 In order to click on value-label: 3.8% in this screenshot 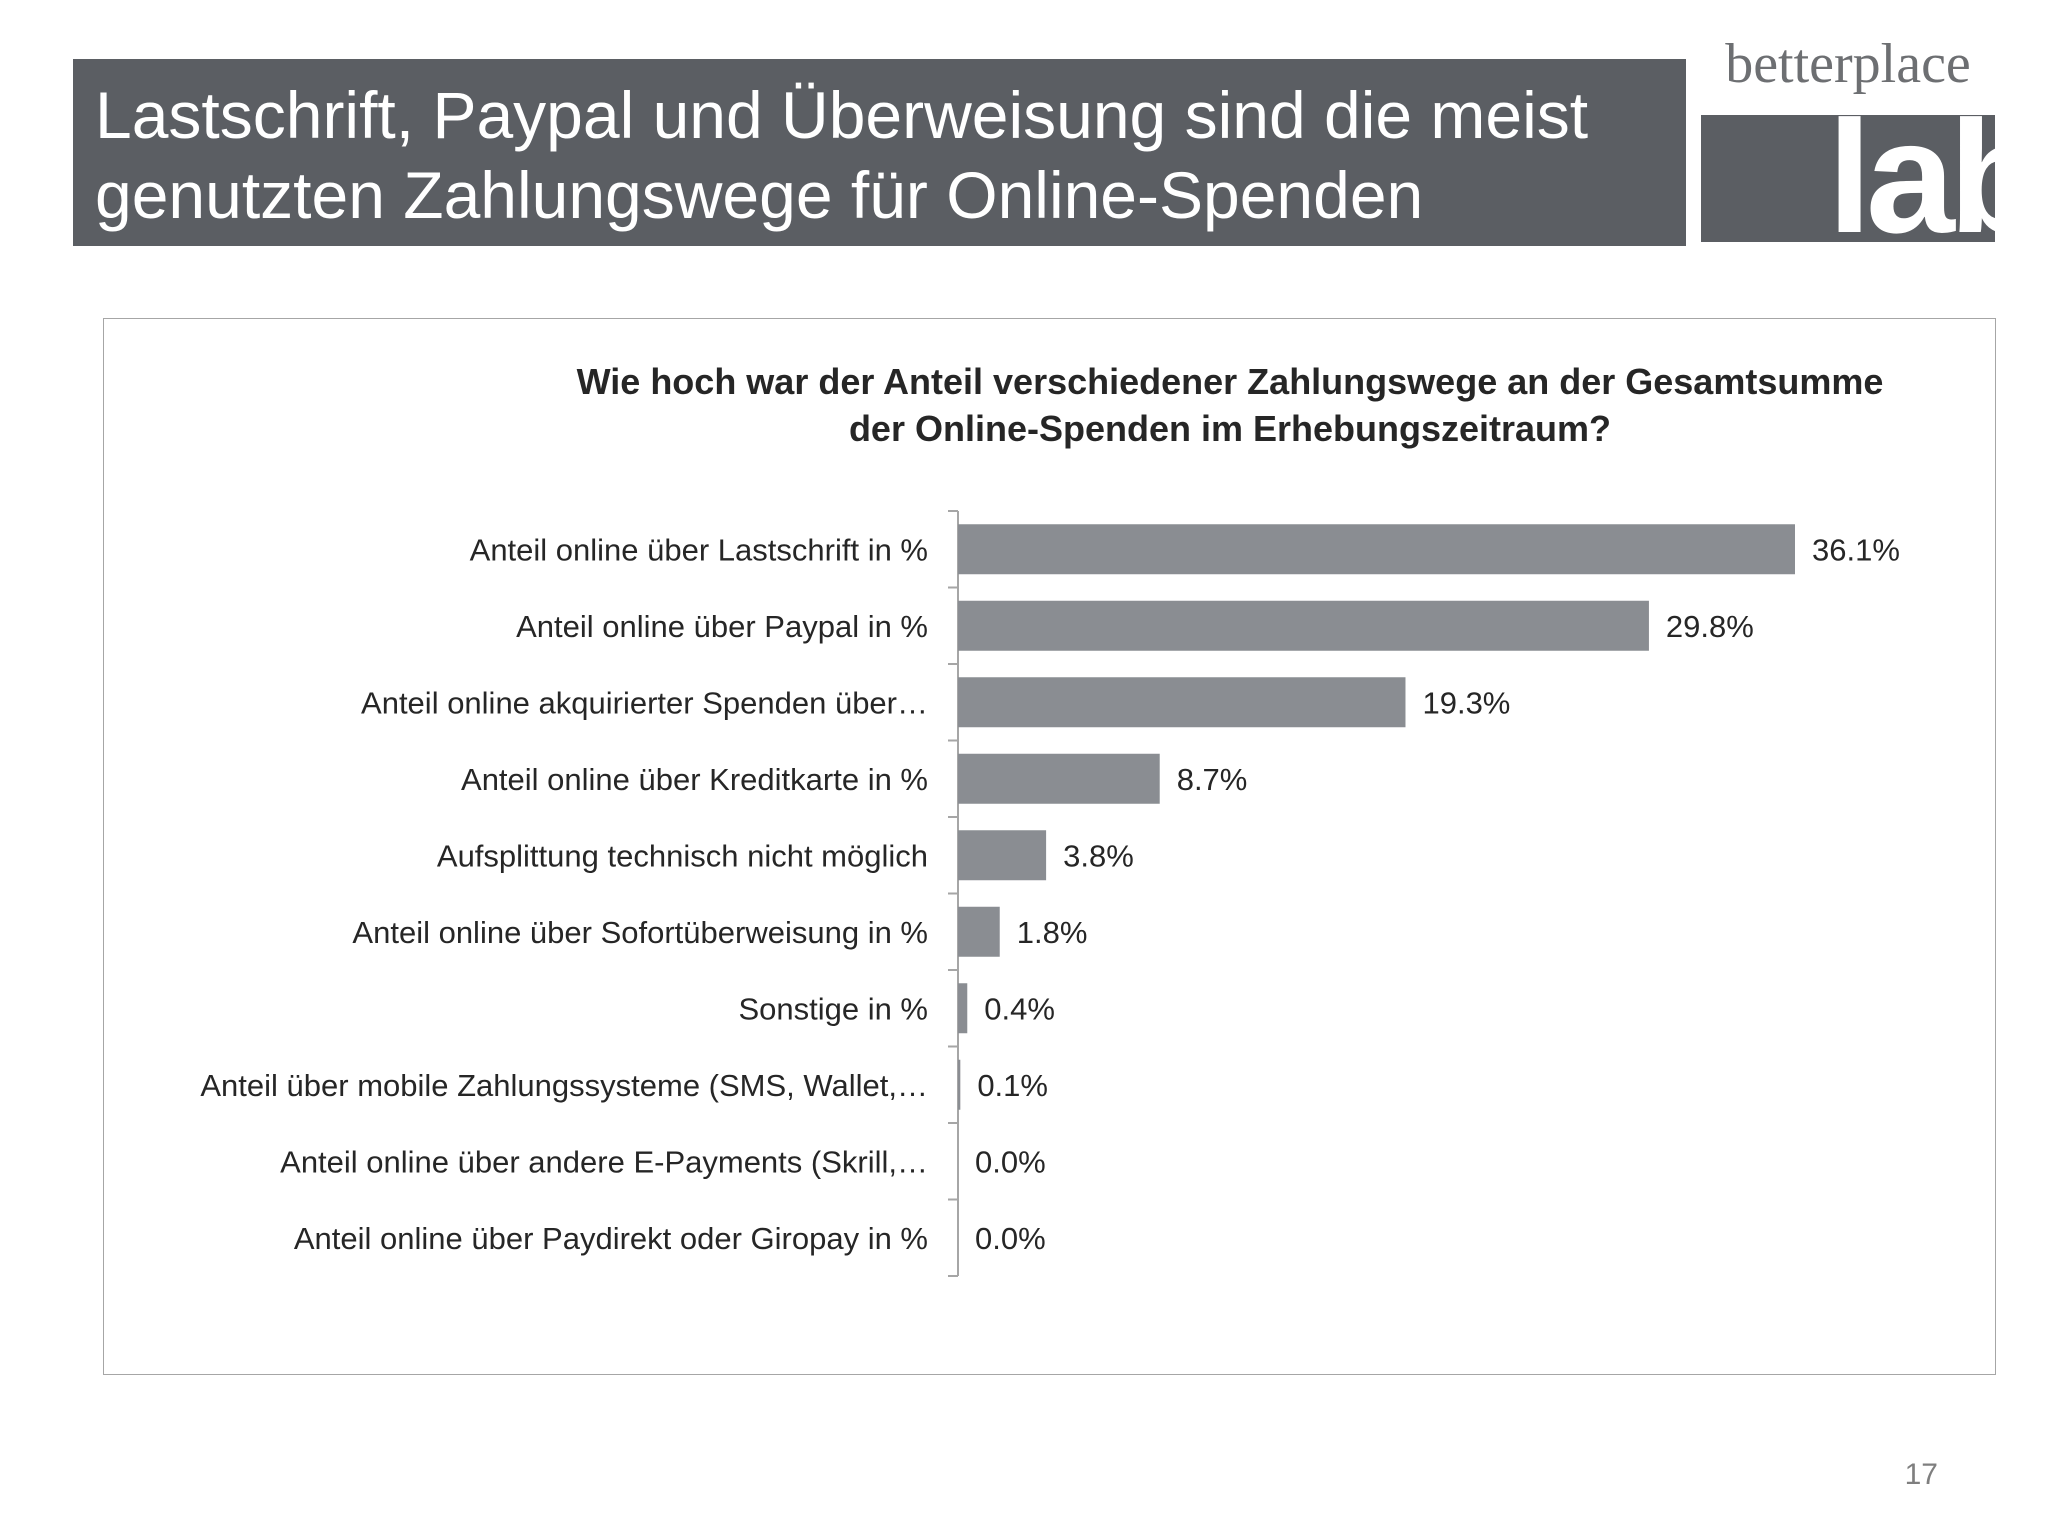, I will do `click(1098, 855)`.